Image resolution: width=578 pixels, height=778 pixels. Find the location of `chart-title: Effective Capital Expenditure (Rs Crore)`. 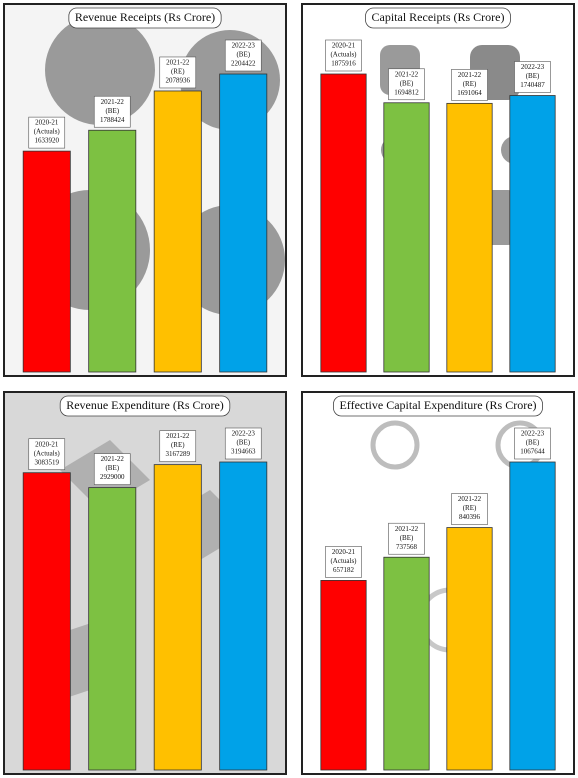

chart-title: Effective Capital Expenditure (Rs Crore) is located at coordinates (437, 405).